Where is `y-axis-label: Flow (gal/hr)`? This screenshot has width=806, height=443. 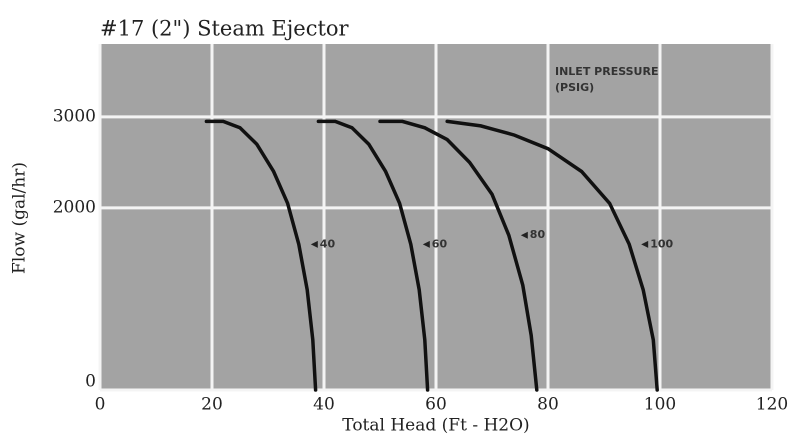
y-axis-label: Flow (gal/hr) is located at coordinates (20, 218).